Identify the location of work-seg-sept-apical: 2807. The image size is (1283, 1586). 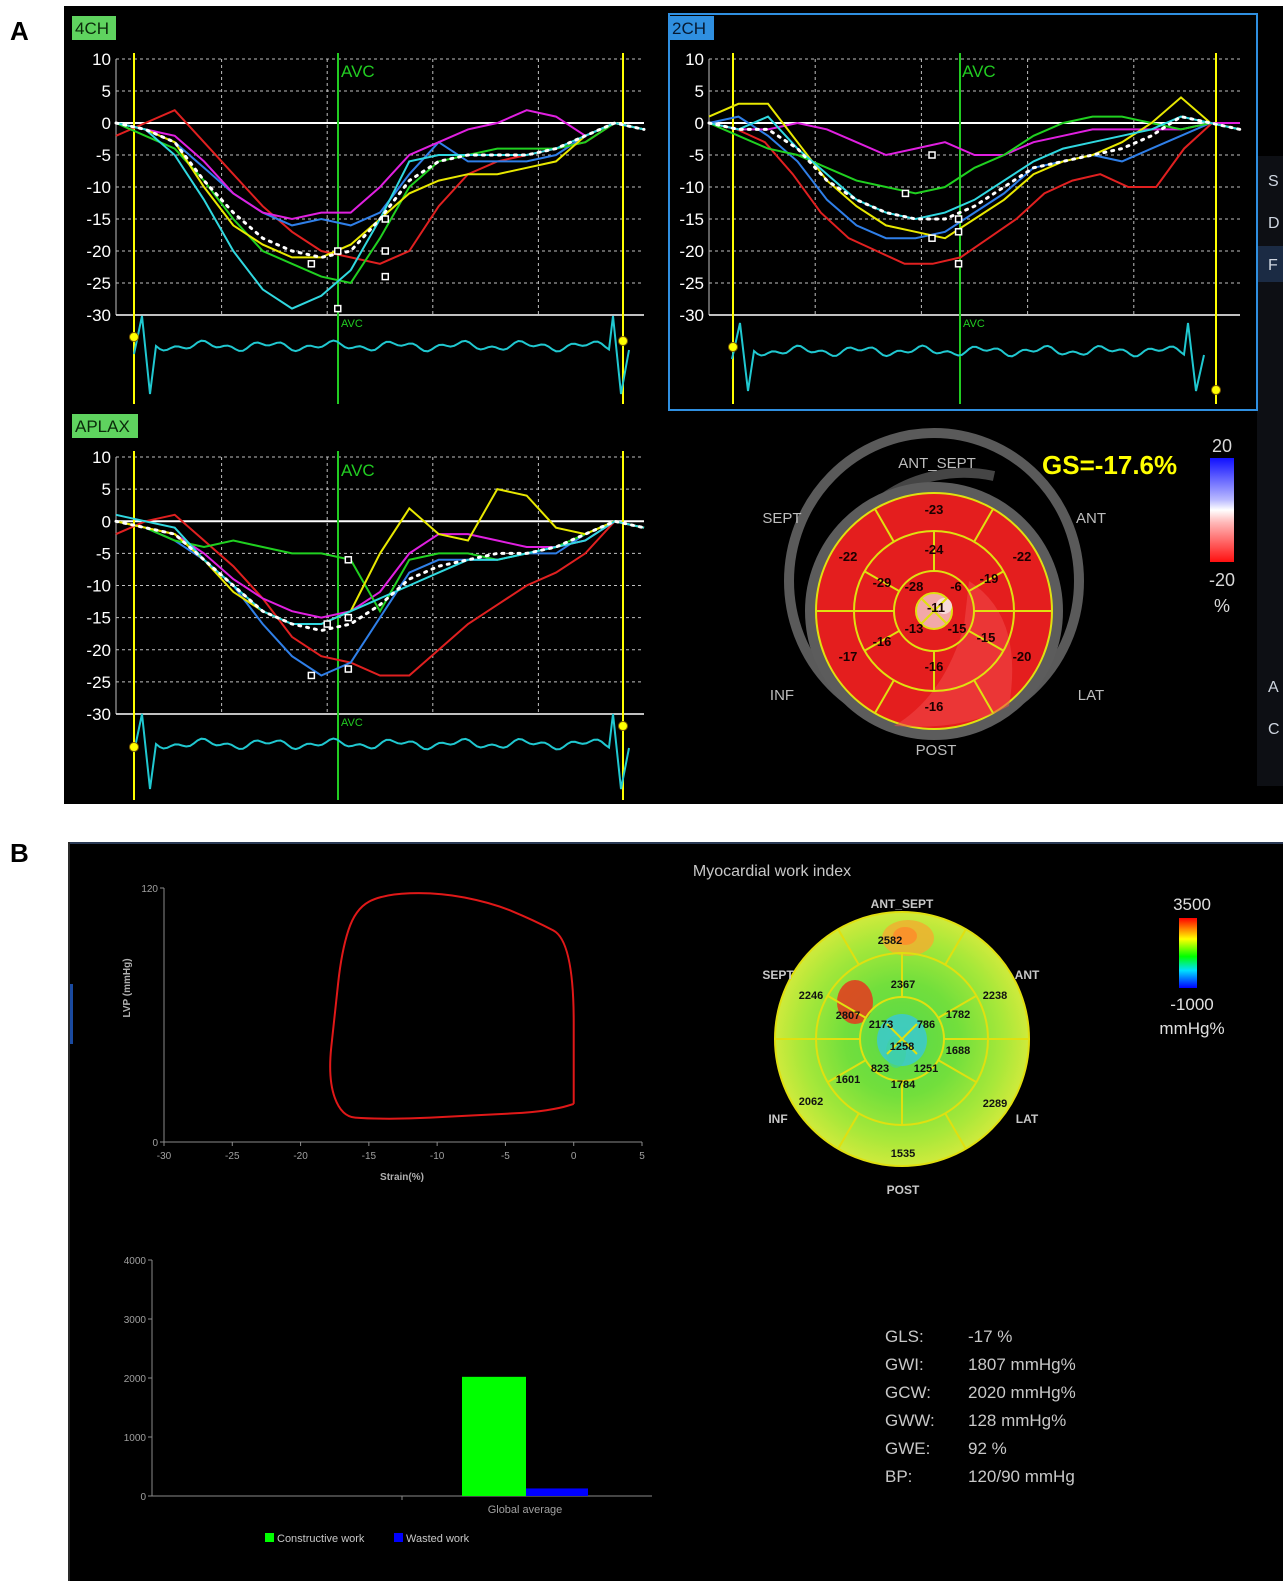
(848, 1016).